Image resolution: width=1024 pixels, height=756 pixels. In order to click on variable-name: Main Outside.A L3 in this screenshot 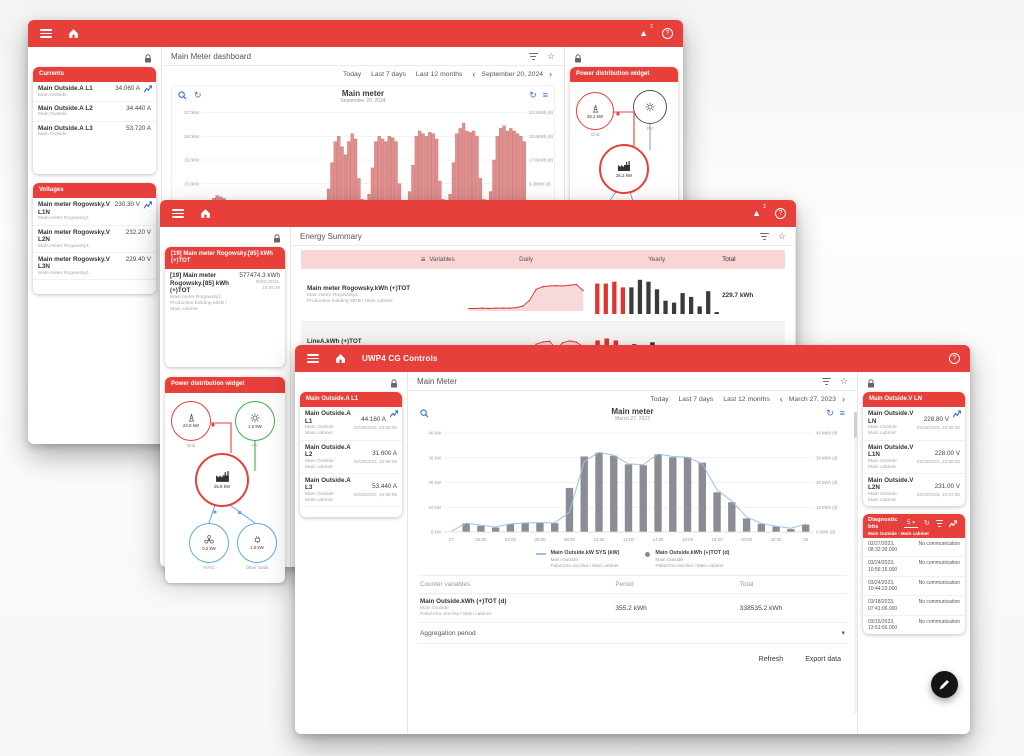, I will do `click(65, 128)`.